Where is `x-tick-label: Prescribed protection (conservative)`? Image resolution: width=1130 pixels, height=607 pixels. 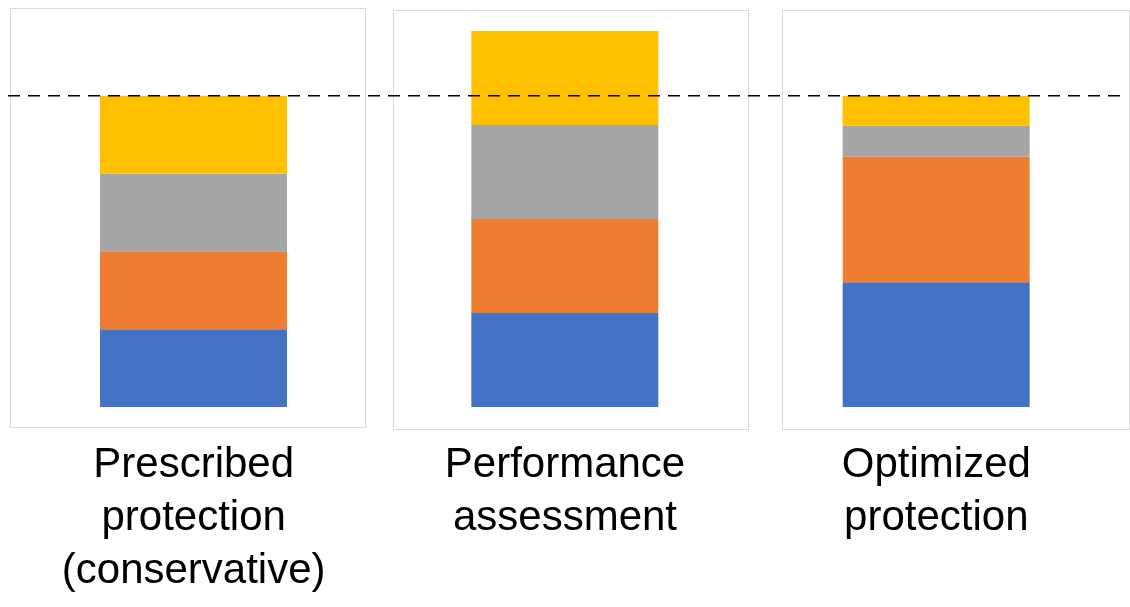 x-tick-label: Prescribed protection (conservative) is located at coordinates (193, 515).